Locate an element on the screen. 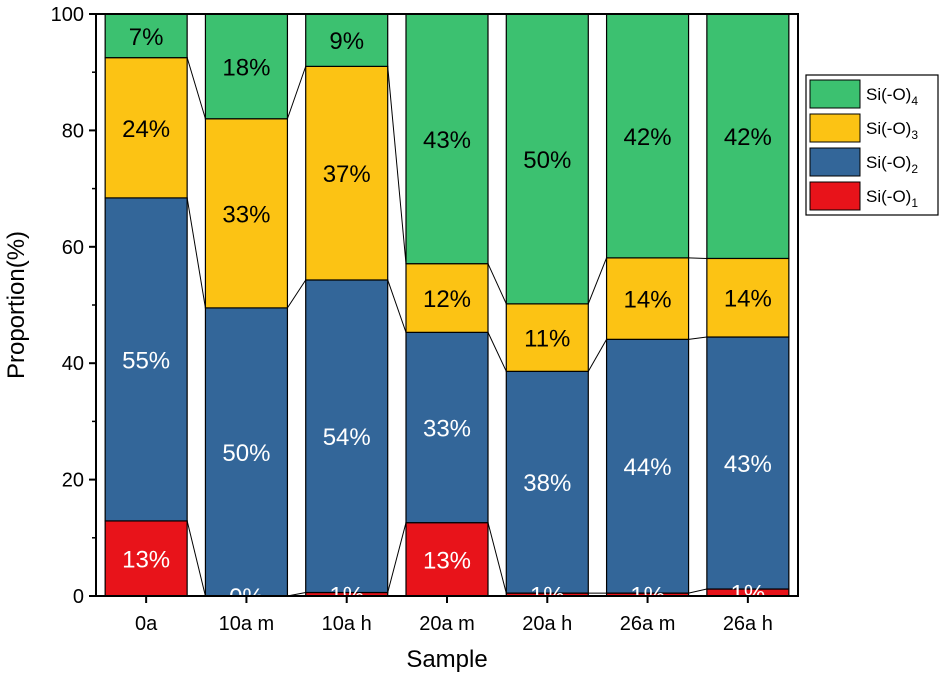  bar-segment-3-20a-m is located at coordinates (447, 298).